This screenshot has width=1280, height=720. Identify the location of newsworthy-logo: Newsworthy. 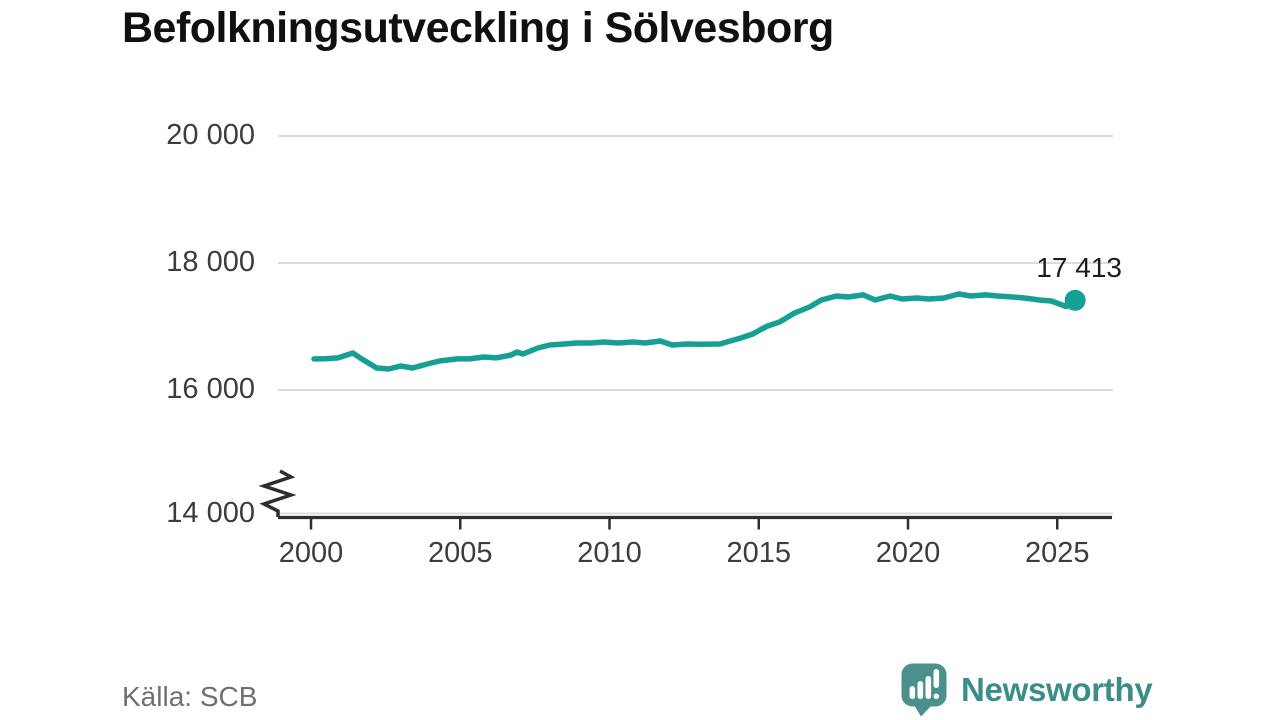
(1027, 690).